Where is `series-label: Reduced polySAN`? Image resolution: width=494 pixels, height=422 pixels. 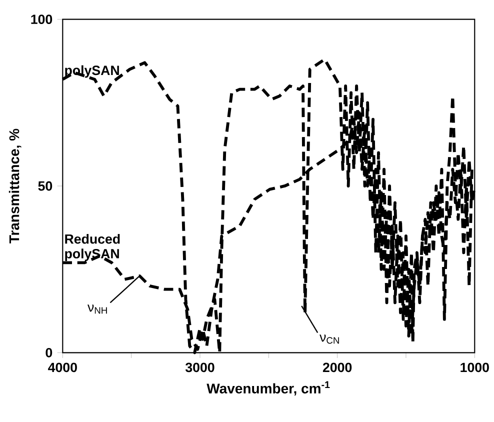
series-label: Reduced polySAN is located at coordinates (92, 248).